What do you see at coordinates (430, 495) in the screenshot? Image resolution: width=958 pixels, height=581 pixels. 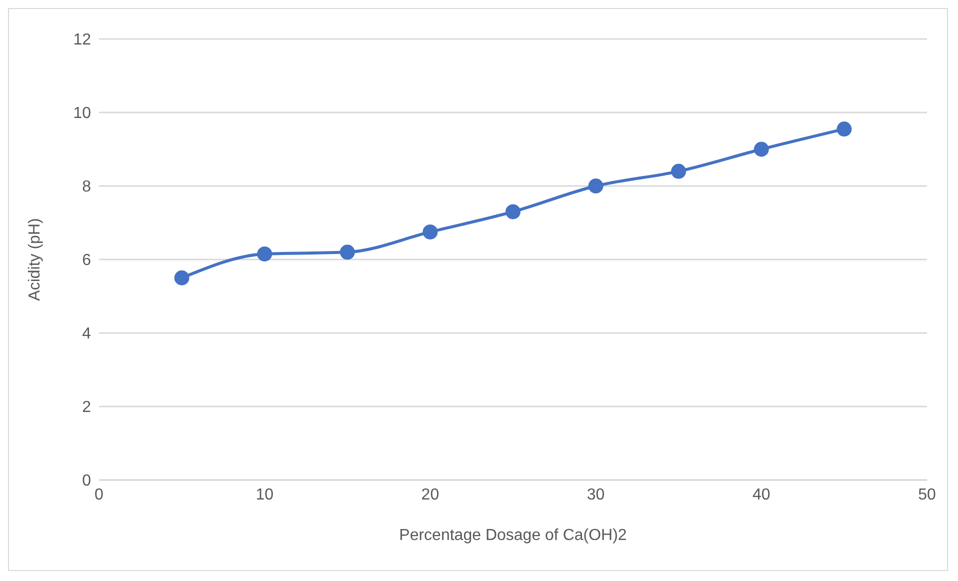 I see `x-tick-label: 20` at bounding box center [430, 495].